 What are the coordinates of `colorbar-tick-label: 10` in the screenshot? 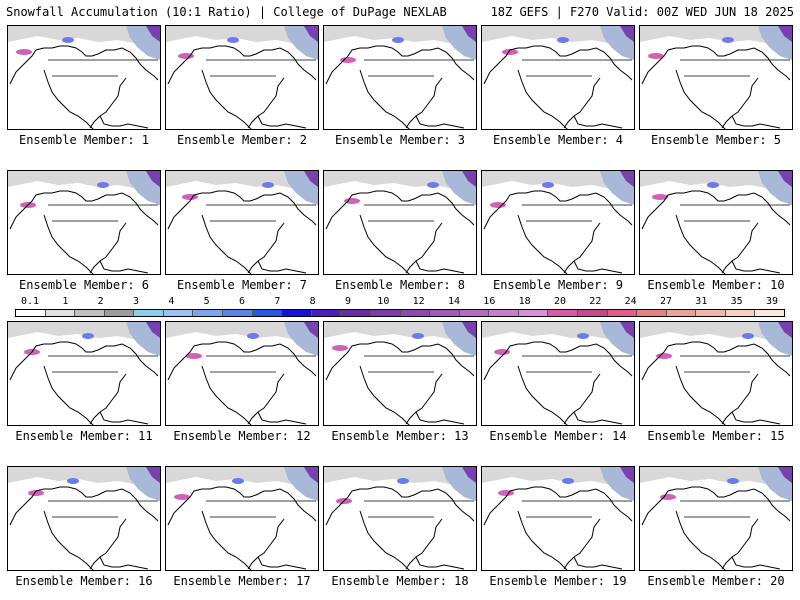 It's located at (383, 301).